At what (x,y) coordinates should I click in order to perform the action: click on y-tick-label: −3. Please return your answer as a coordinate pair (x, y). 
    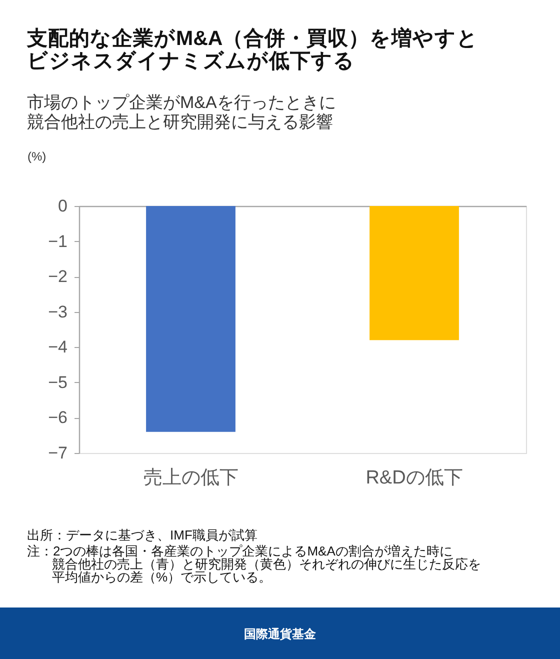
    Looking at the image, I should click on (58, 312).